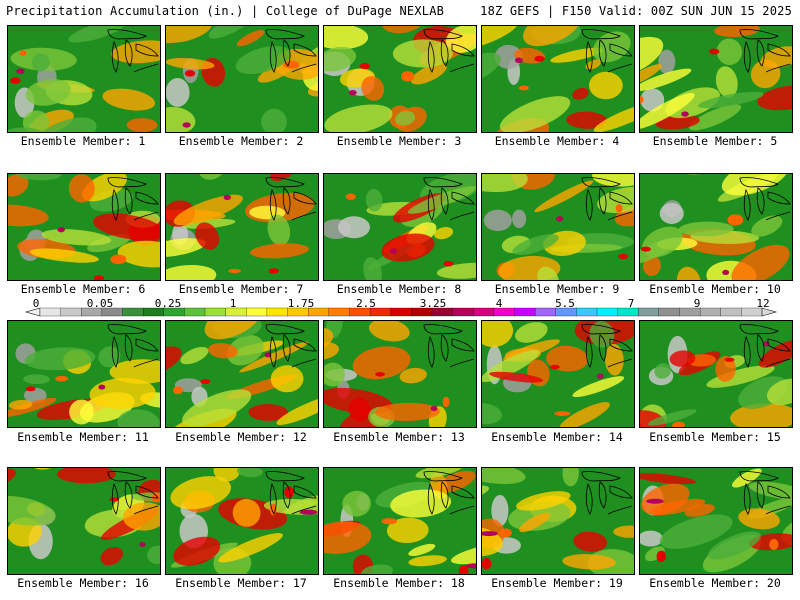 This screenshot has height=600, width=800. What do you see at coordinates (557, 141) in the screenshot?
I see `ensemble-member-label: Ensemble Member: 4` at bounding box center [557, 141].